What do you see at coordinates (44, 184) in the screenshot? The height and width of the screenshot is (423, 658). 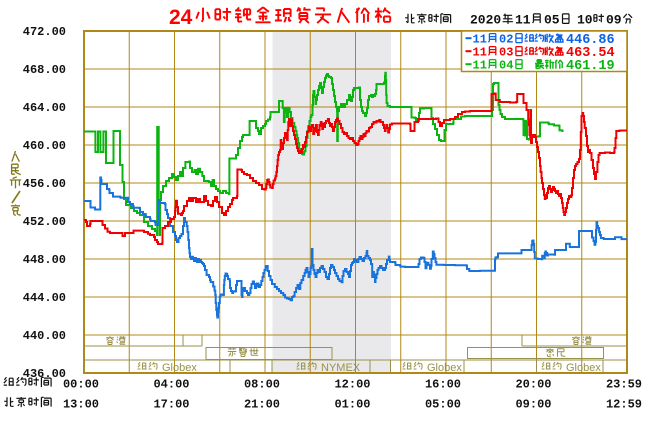 I see `svg-text: 456.00` at bounding box center [44, 184].